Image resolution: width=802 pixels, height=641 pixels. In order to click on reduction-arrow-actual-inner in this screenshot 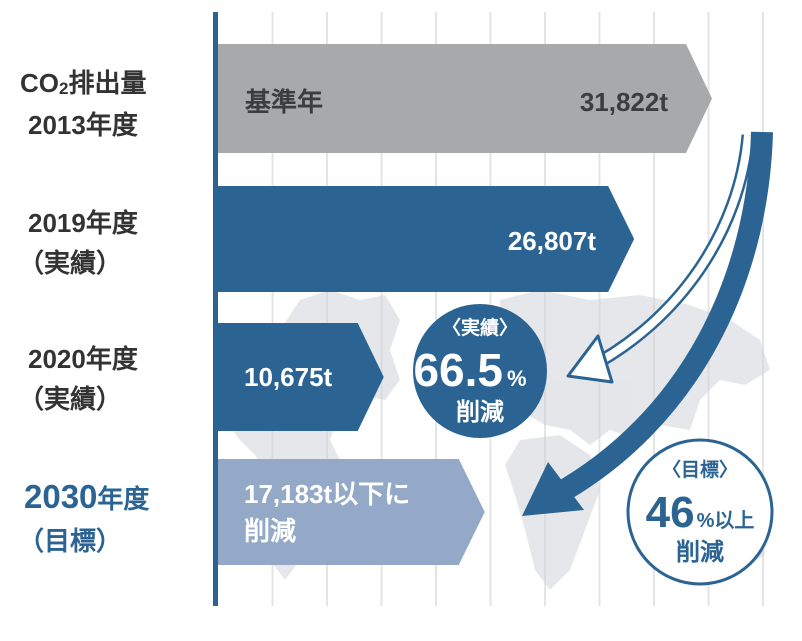, I will do `click(669, 253)`.